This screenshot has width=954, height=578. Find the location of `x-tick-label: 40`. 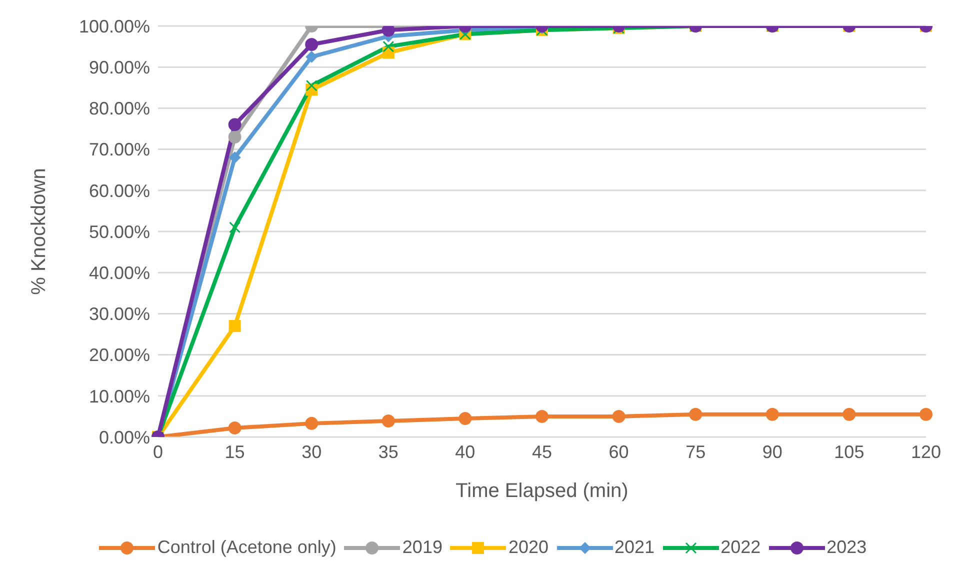

x-tick-label: 40 is located at coordinates (465, 452).